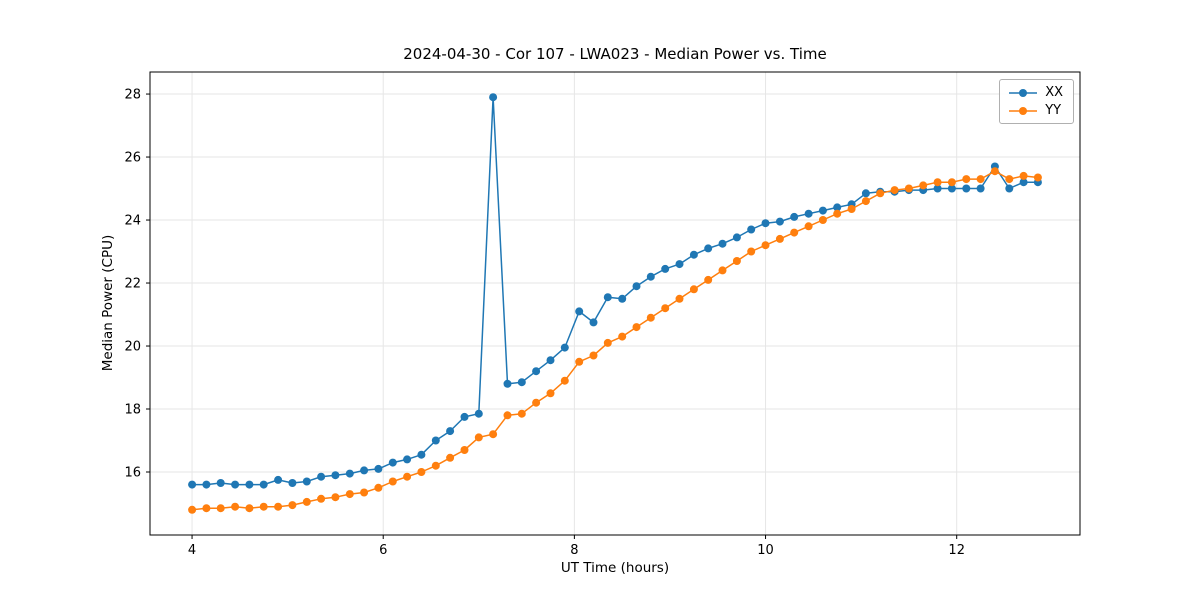 This screenshot has height=600, width=1200. What do you see at coordinates (1023, 110) in the screenshot?
I see `legend-sample-yy-icon` at bounding box center [1023, 110].